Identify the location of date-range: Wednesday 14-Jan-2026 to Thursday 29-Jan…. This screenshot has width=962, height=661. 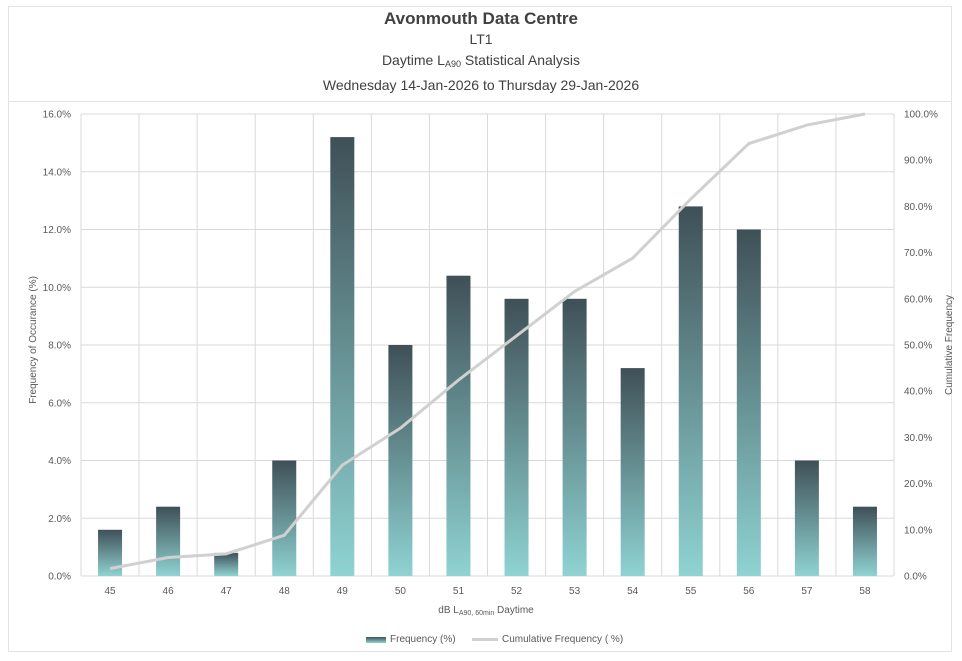
(481, 85).